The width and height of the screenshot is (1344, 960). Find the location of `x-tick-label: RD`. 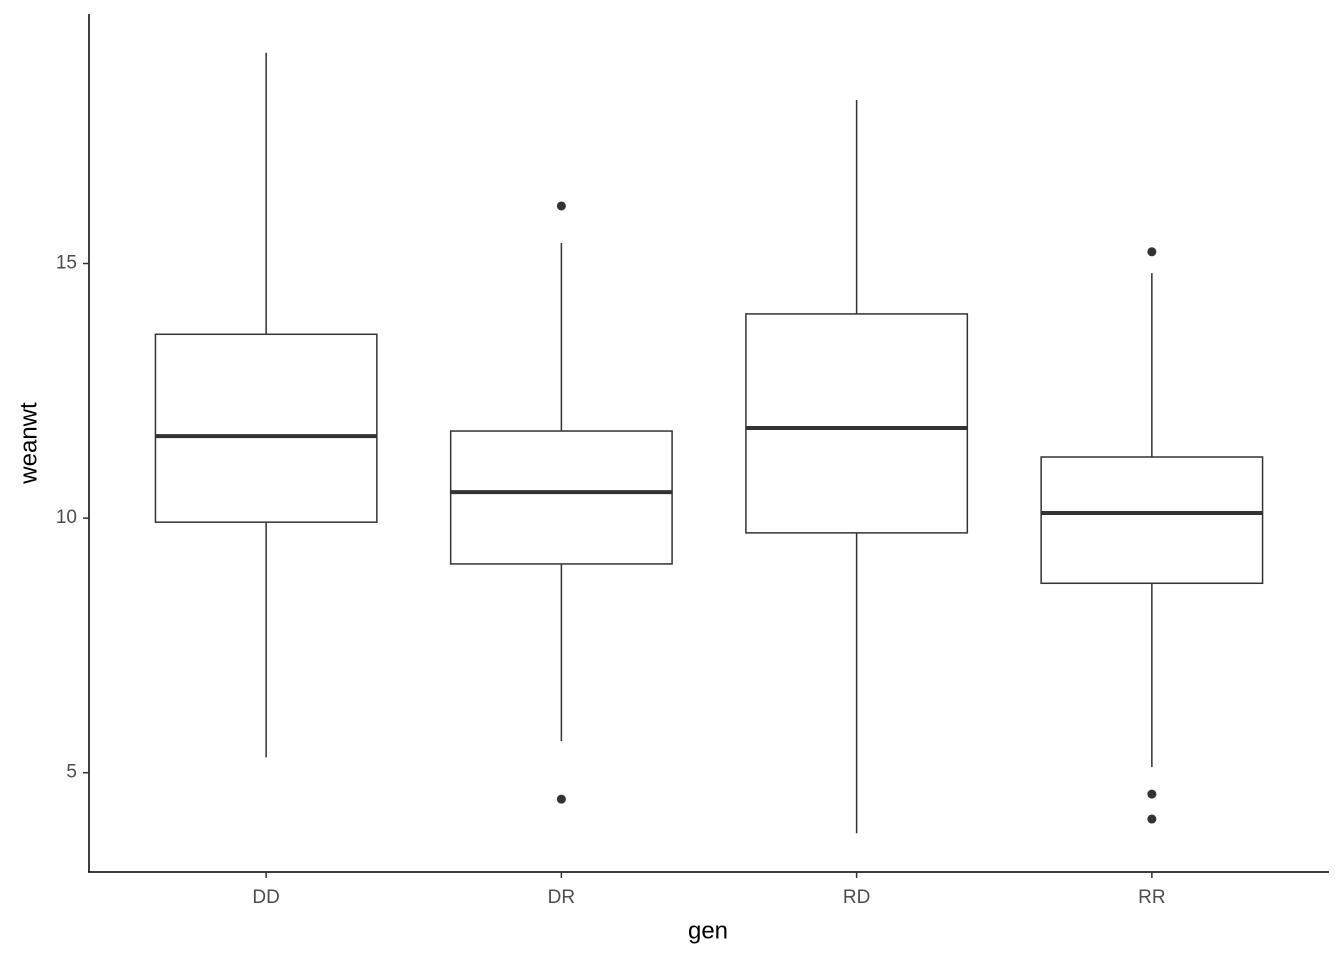

x-tick-label: RD is located at coordinates (856, 897).